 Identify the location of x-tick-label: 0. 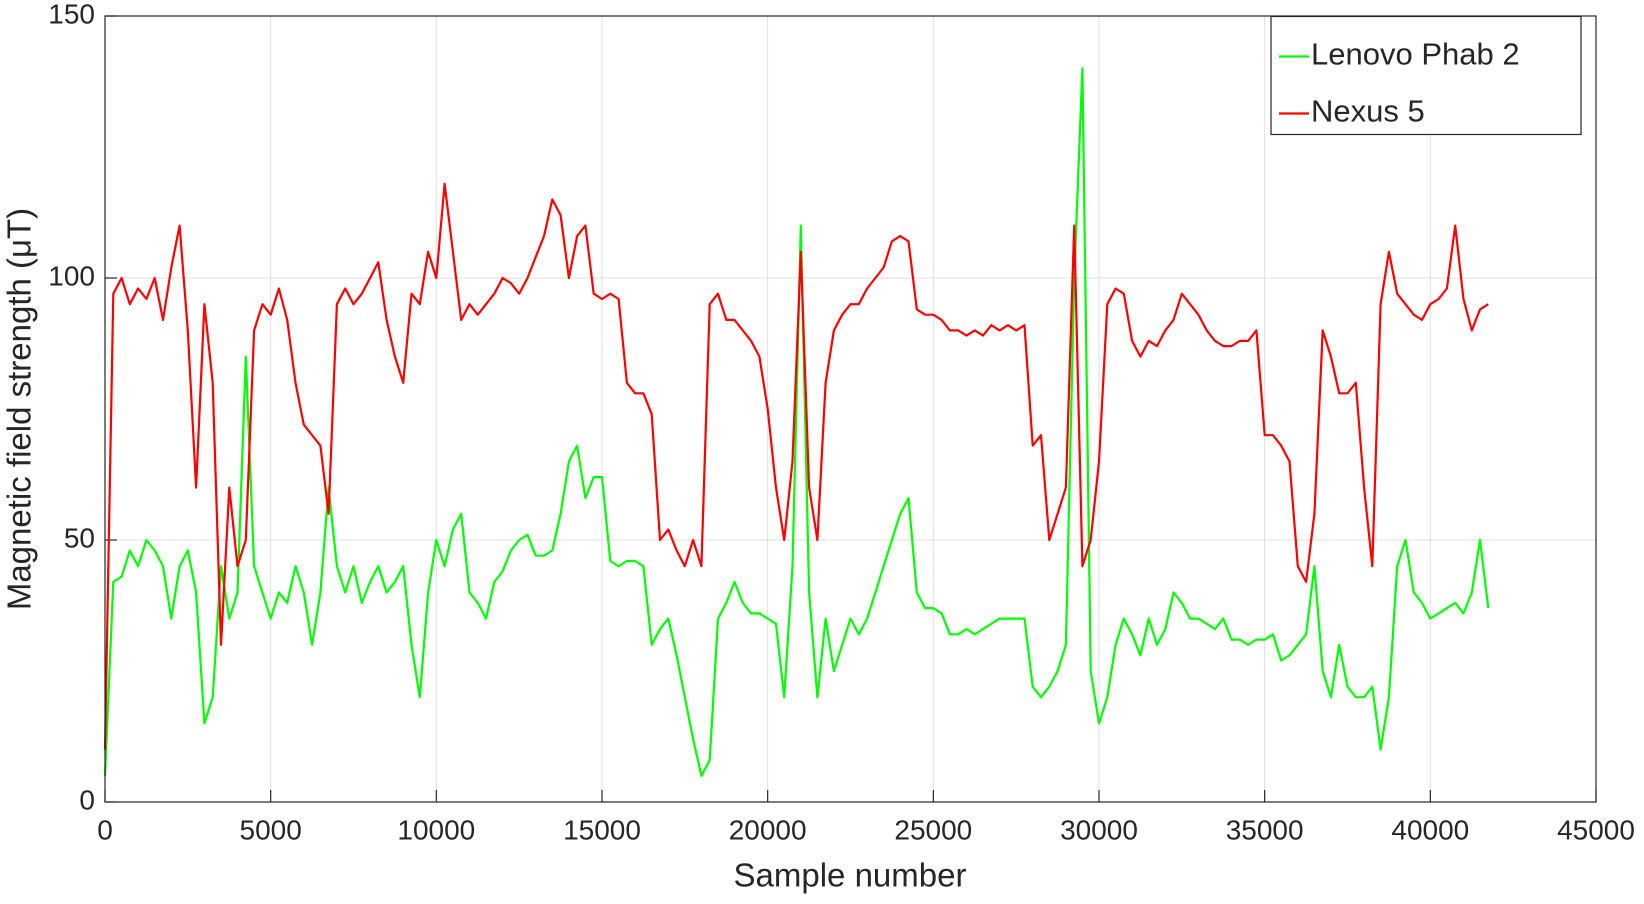
(105, 829).